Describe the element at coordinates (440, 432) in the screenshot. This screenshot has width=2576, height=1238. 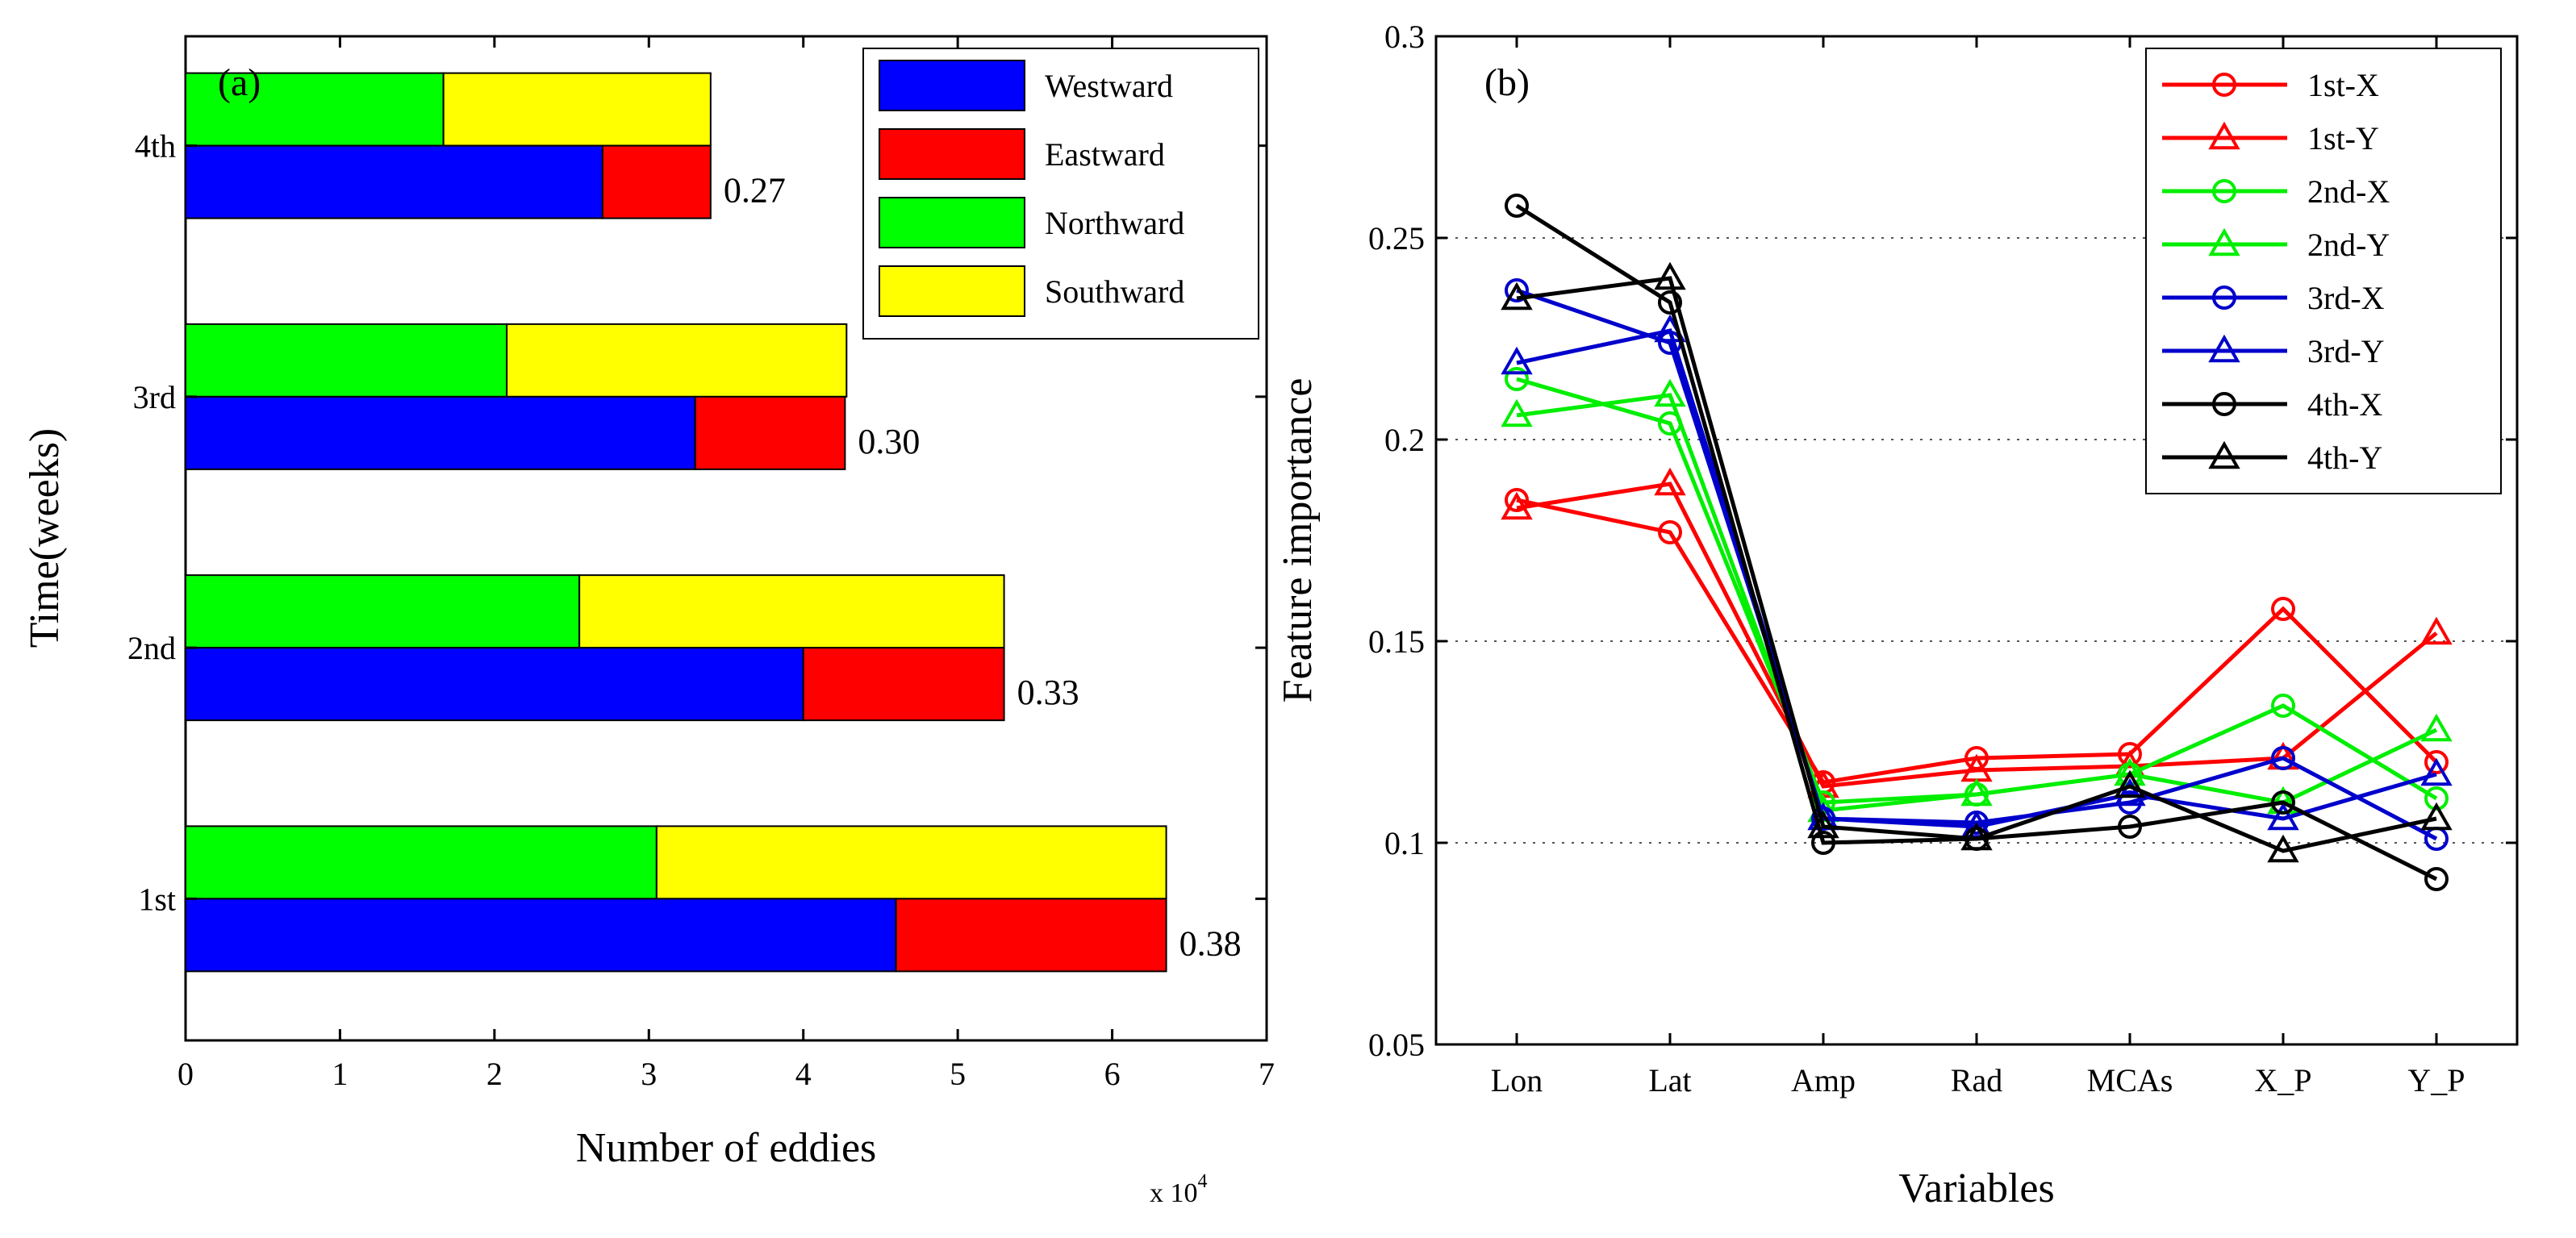
I see `bar-westward-3rd` at that location.